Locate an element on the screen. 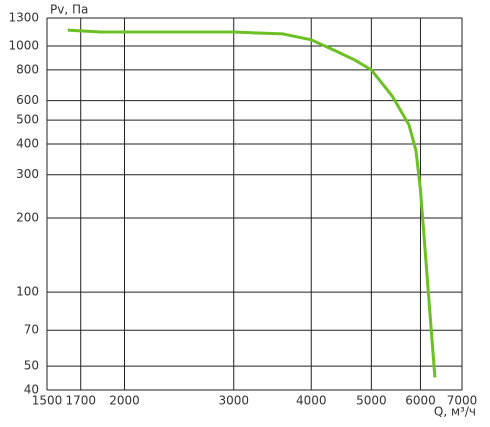  y-tick-label: 600 is located at coordinates (27, 100).